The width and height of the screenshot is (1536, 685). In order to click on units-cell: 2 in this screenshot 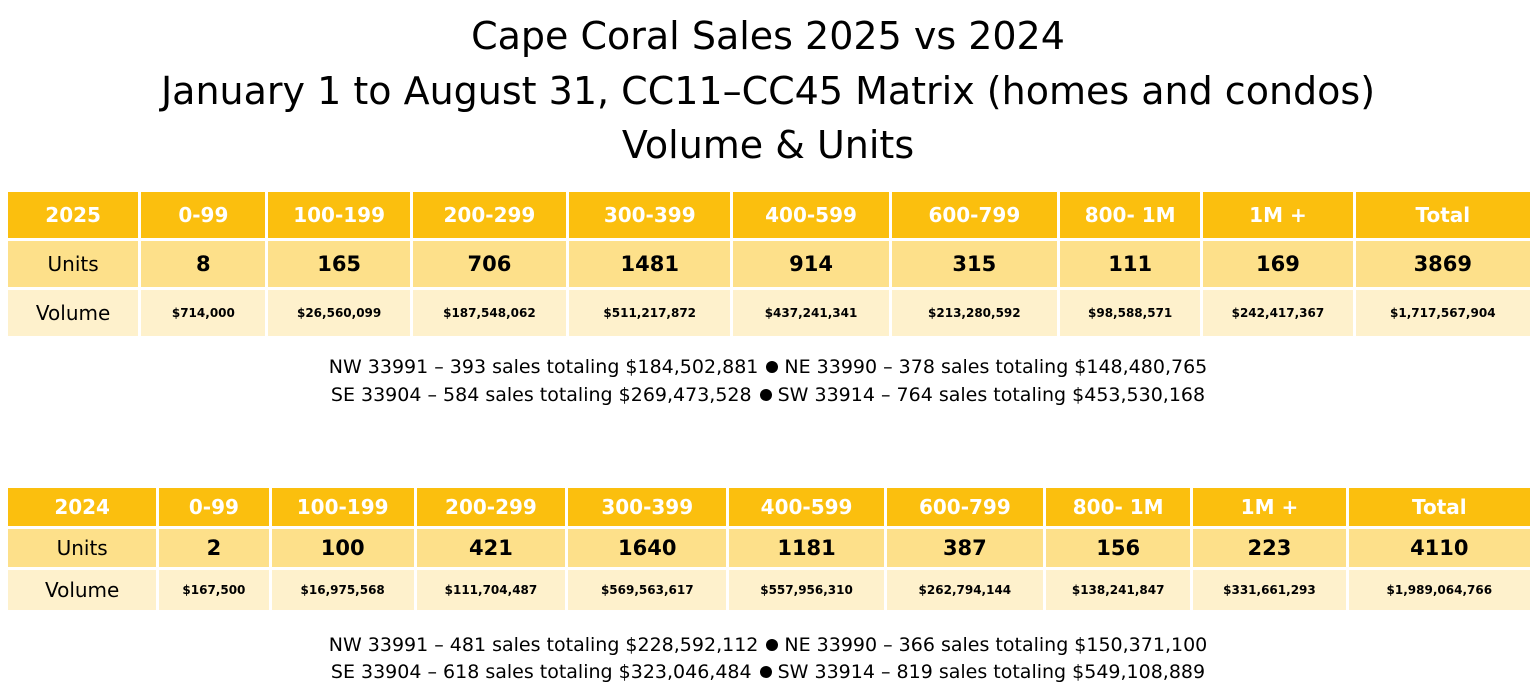, I will do `click(214, 548)`.